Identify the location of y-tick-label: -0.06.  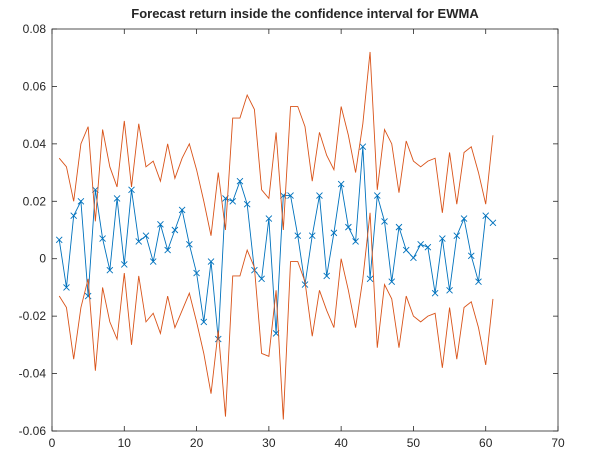
(33, 431).